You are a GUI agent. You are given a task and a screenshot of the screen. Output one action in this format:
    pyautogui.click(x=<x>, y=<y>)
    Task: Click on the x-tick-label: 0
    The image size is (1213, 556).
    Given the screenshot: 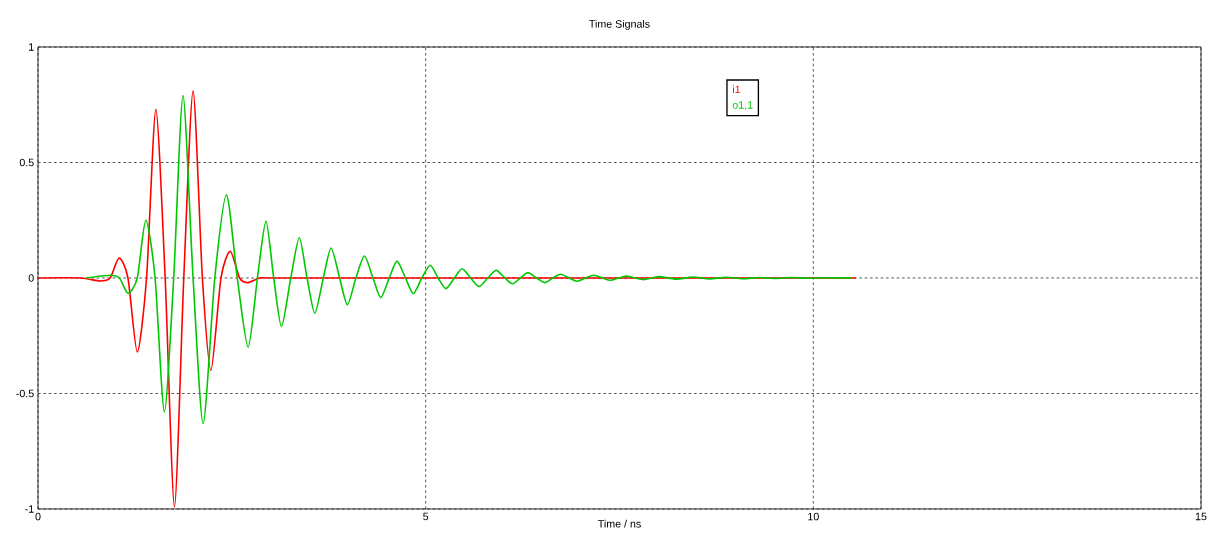 What is the action you would take?
    pyautogui.click(x=38, y=516)
    